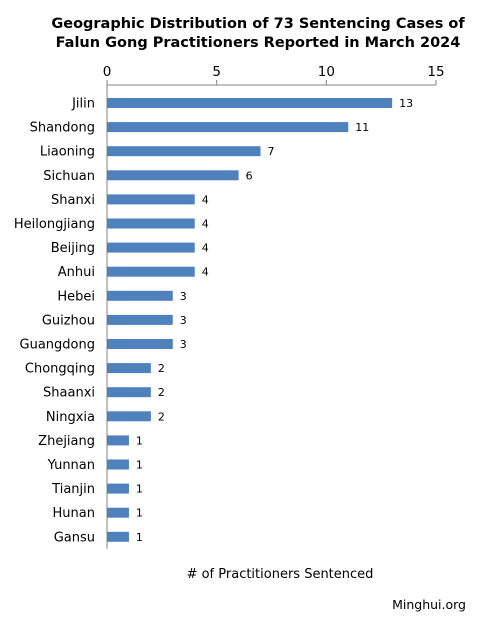 This screenshot has width=500, height=629. What do you see at coordinates (73, 200) in the screenshot?
I see `category-label: Shanxi` at bounding box center [73, 200].